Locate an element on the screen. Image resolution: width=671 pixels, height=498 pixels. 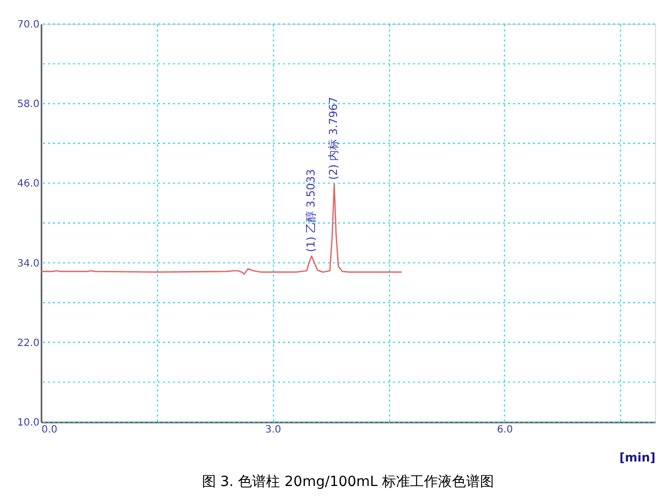
x-tick-label: 6.0 is located at coordinates (504, 430).